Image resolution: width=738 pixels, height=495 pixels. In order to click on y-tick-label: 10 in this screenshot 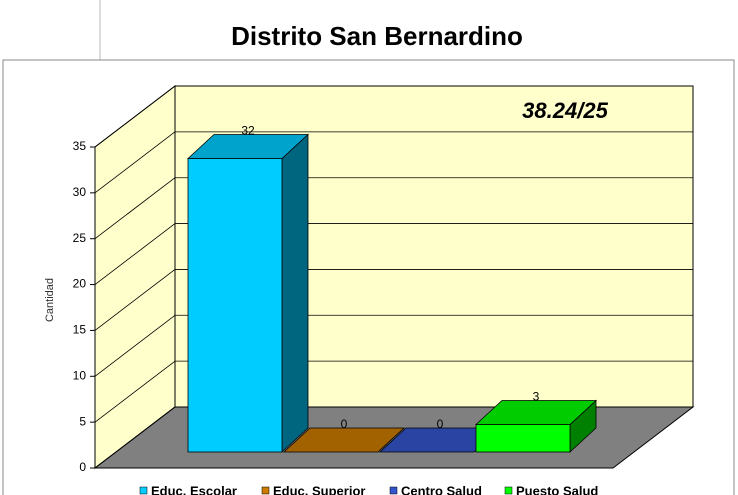, I will do `click(80, 375)`.